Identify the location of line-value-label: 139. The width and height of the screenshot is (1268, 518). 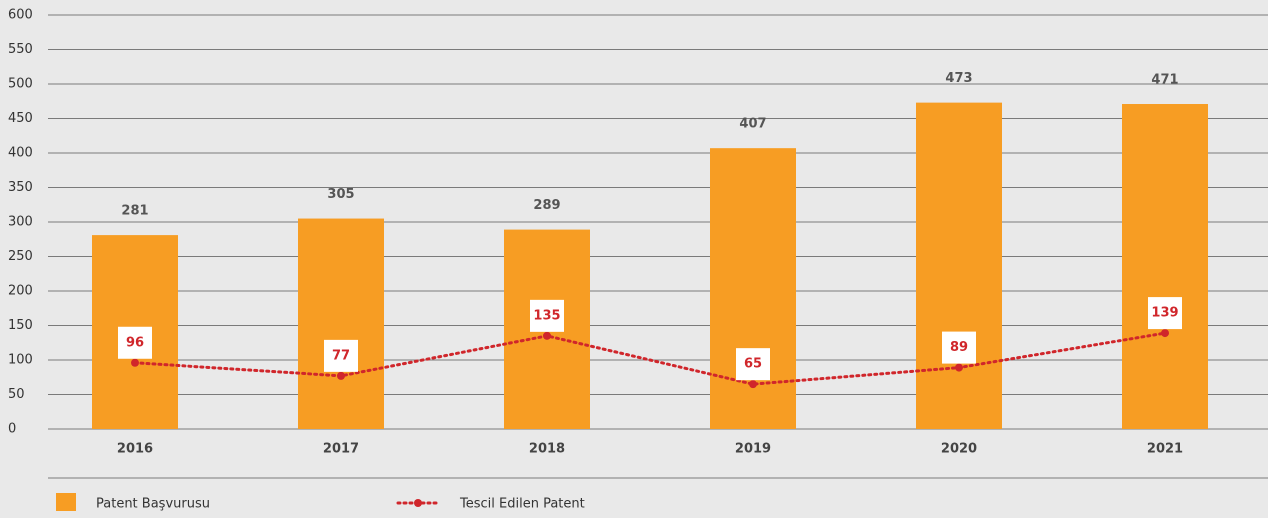
(1164, 313).